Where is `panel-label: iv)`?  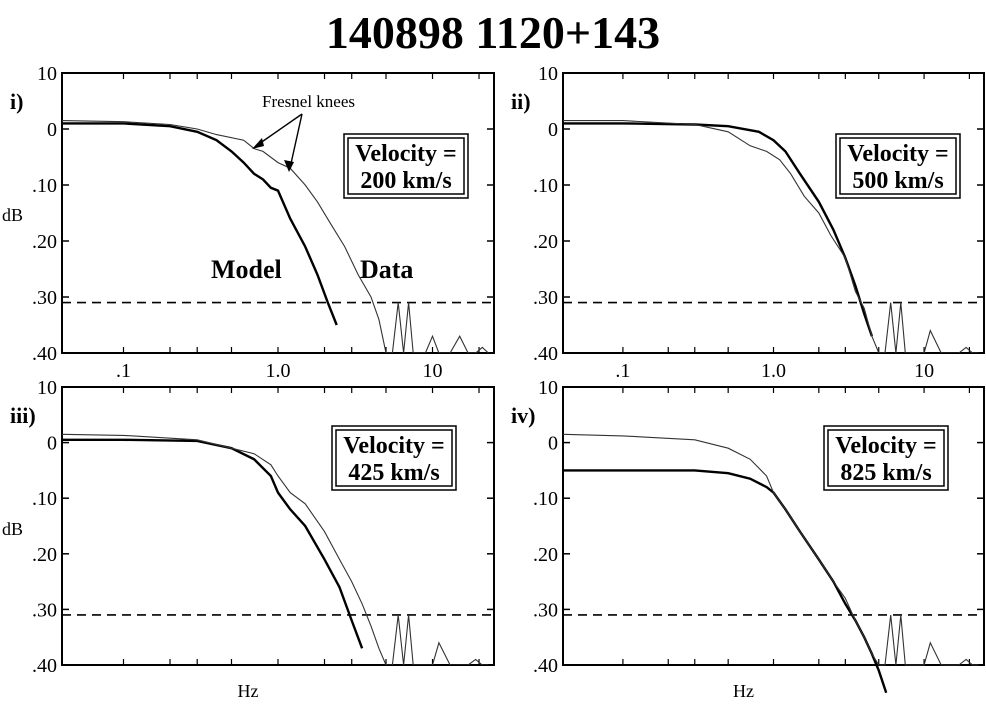
panel-label: iv) is located at coordinates (523, 415).